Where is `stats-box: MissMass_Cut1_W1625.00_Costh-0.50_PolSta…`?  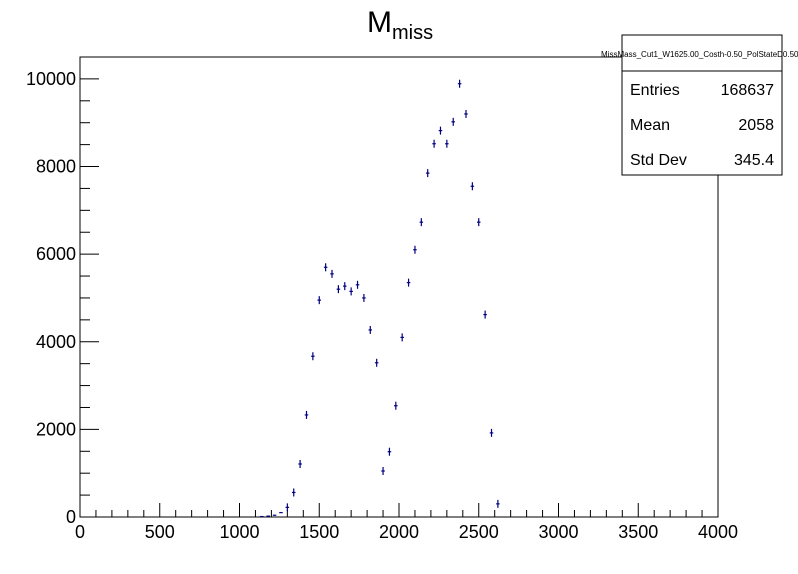 stats-box: MissMass_Cut1_W1625.00_Costh-0.50_PolSta… is located at coordinates (699, 105).